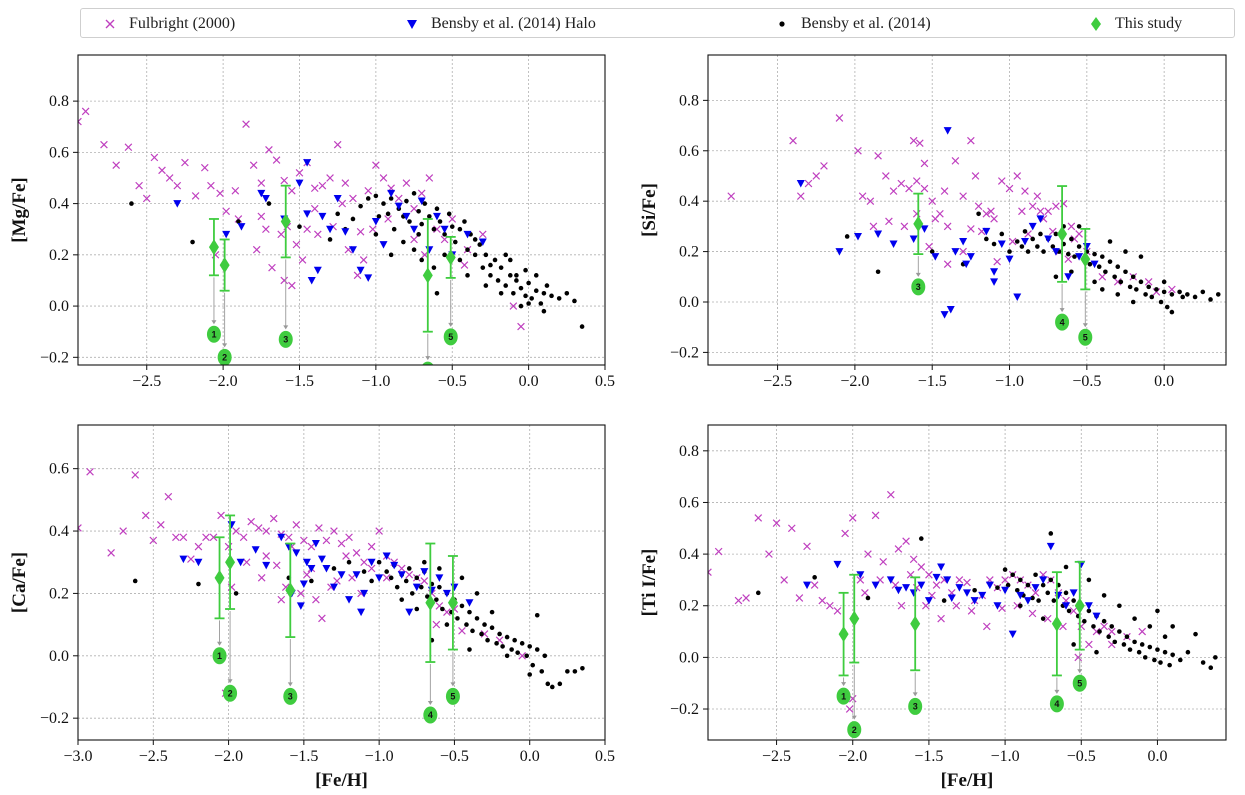 This screenshot has height=795, width=1245. Describe the element at coordinates (110, 24) in the screenshot. I see `cross-marker-icon` at that location.